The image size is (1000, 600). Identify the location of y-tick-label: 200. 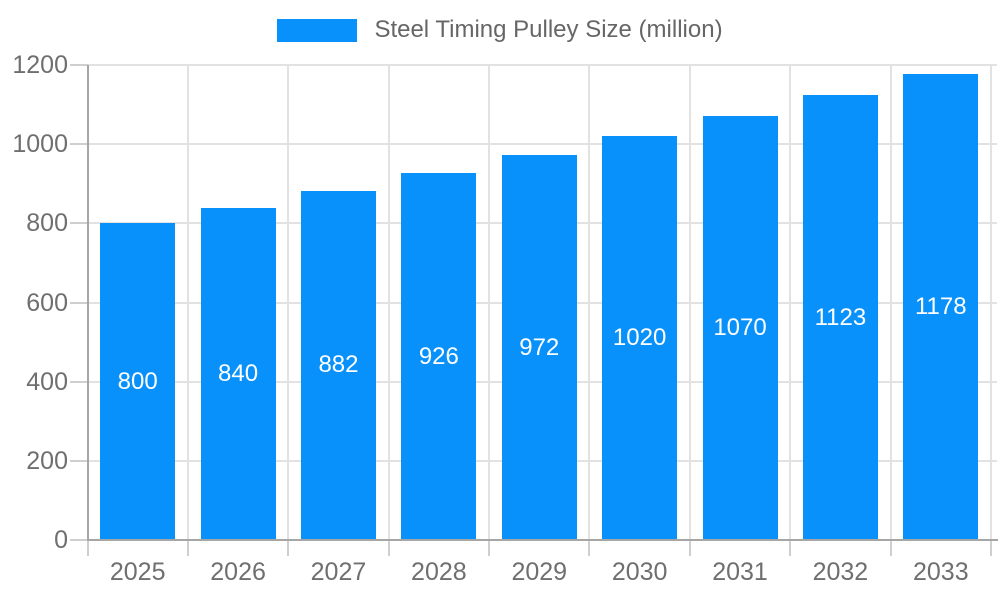
(47, 460).